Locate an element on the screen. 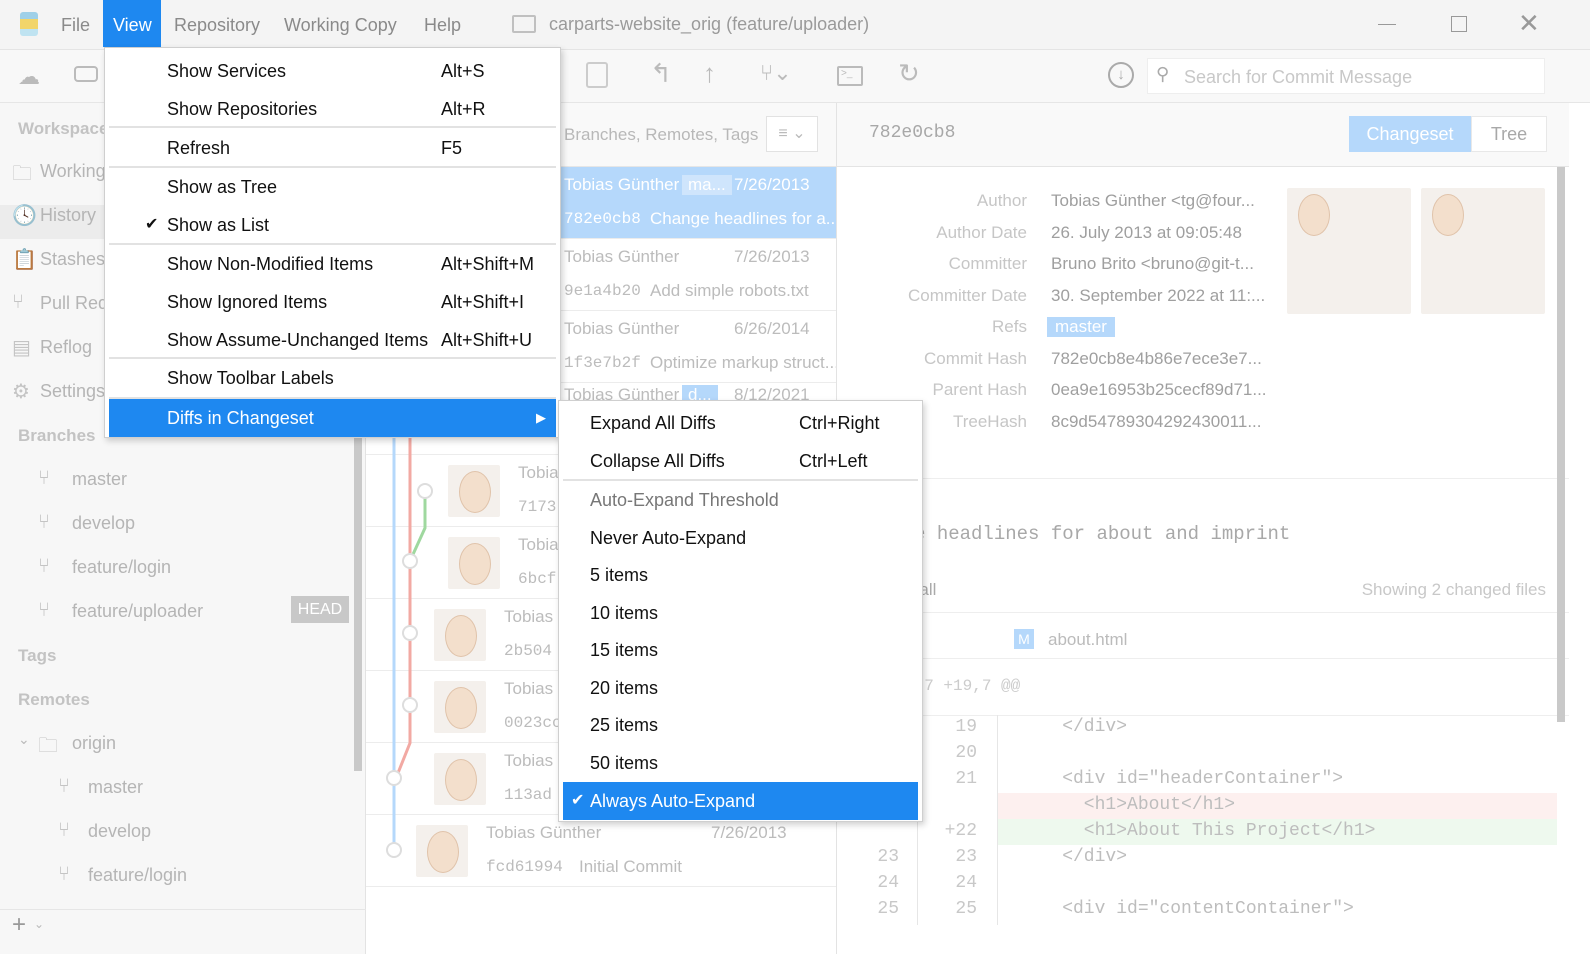 Image resolution: width=1590 pixels, height=954 pixels. menu-item-label: Auto-Expand Threshold is located at coordinates (684, 500).